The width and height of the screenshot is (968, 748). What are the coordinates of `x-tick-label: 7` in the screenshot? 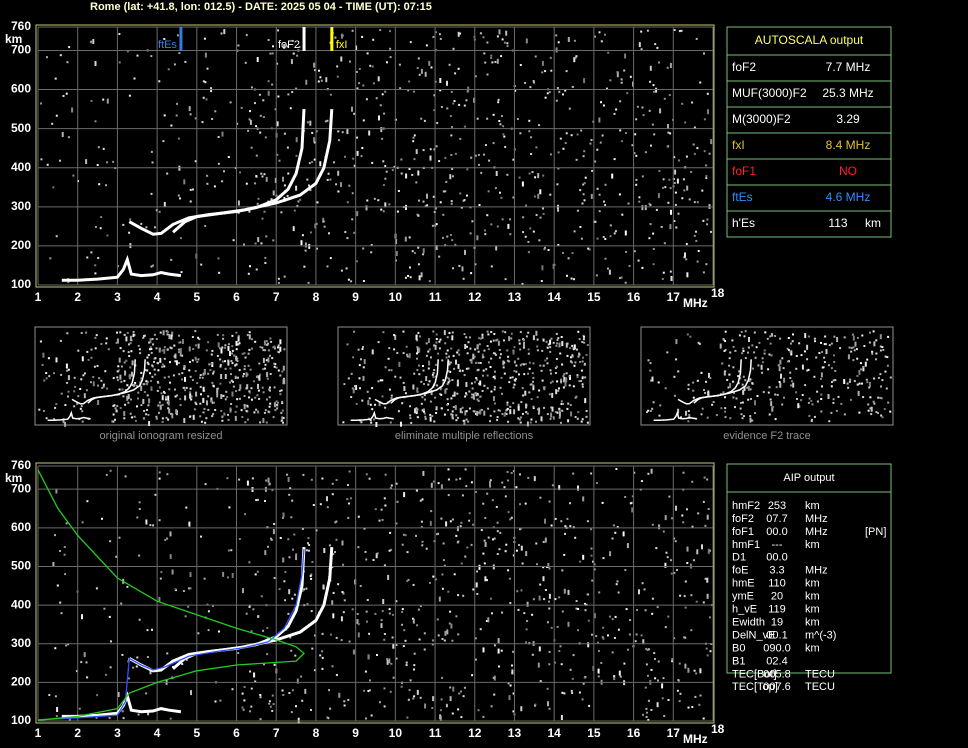 It's located at (276, 733).